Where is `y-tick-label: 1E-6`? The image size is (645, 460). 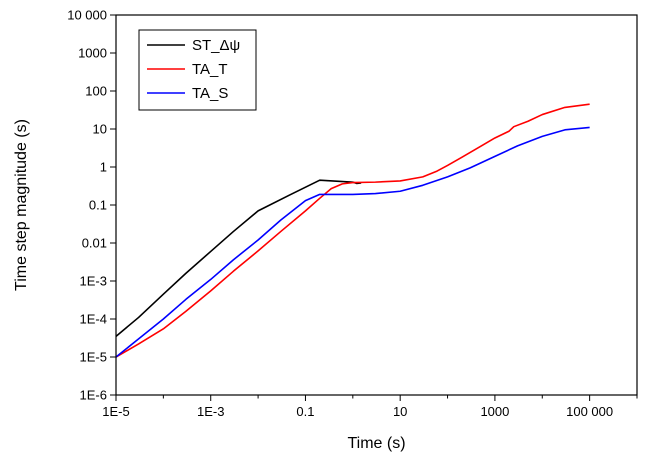 y-tick-label: 1E-6 is located at coordinates (93, 395).